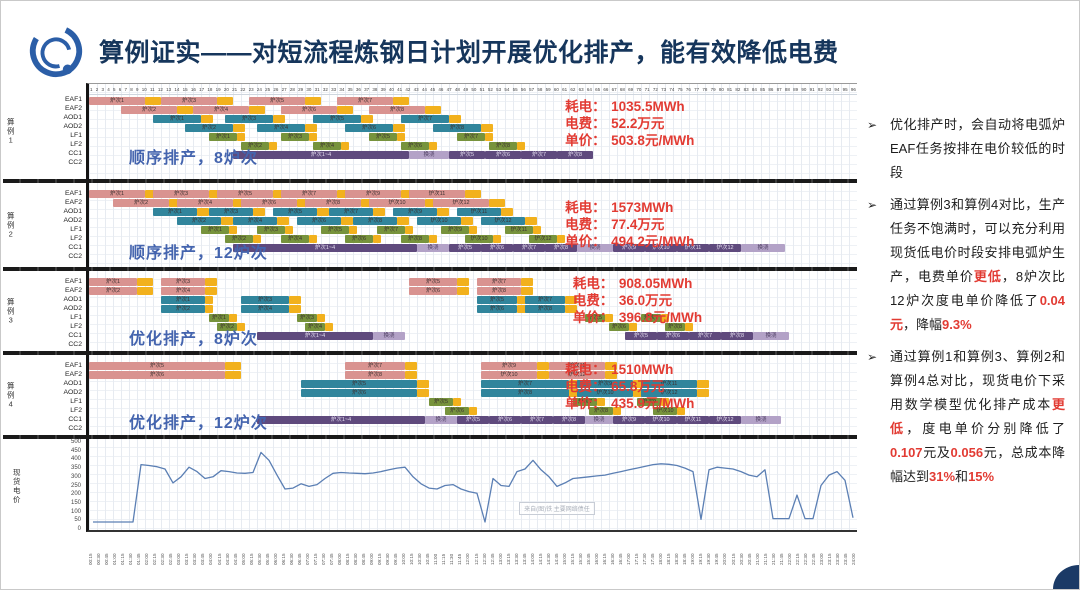 The height and width of the screenshot is (590, 1080). I want to click on price-xtick: 22:30, so click(805, 559).